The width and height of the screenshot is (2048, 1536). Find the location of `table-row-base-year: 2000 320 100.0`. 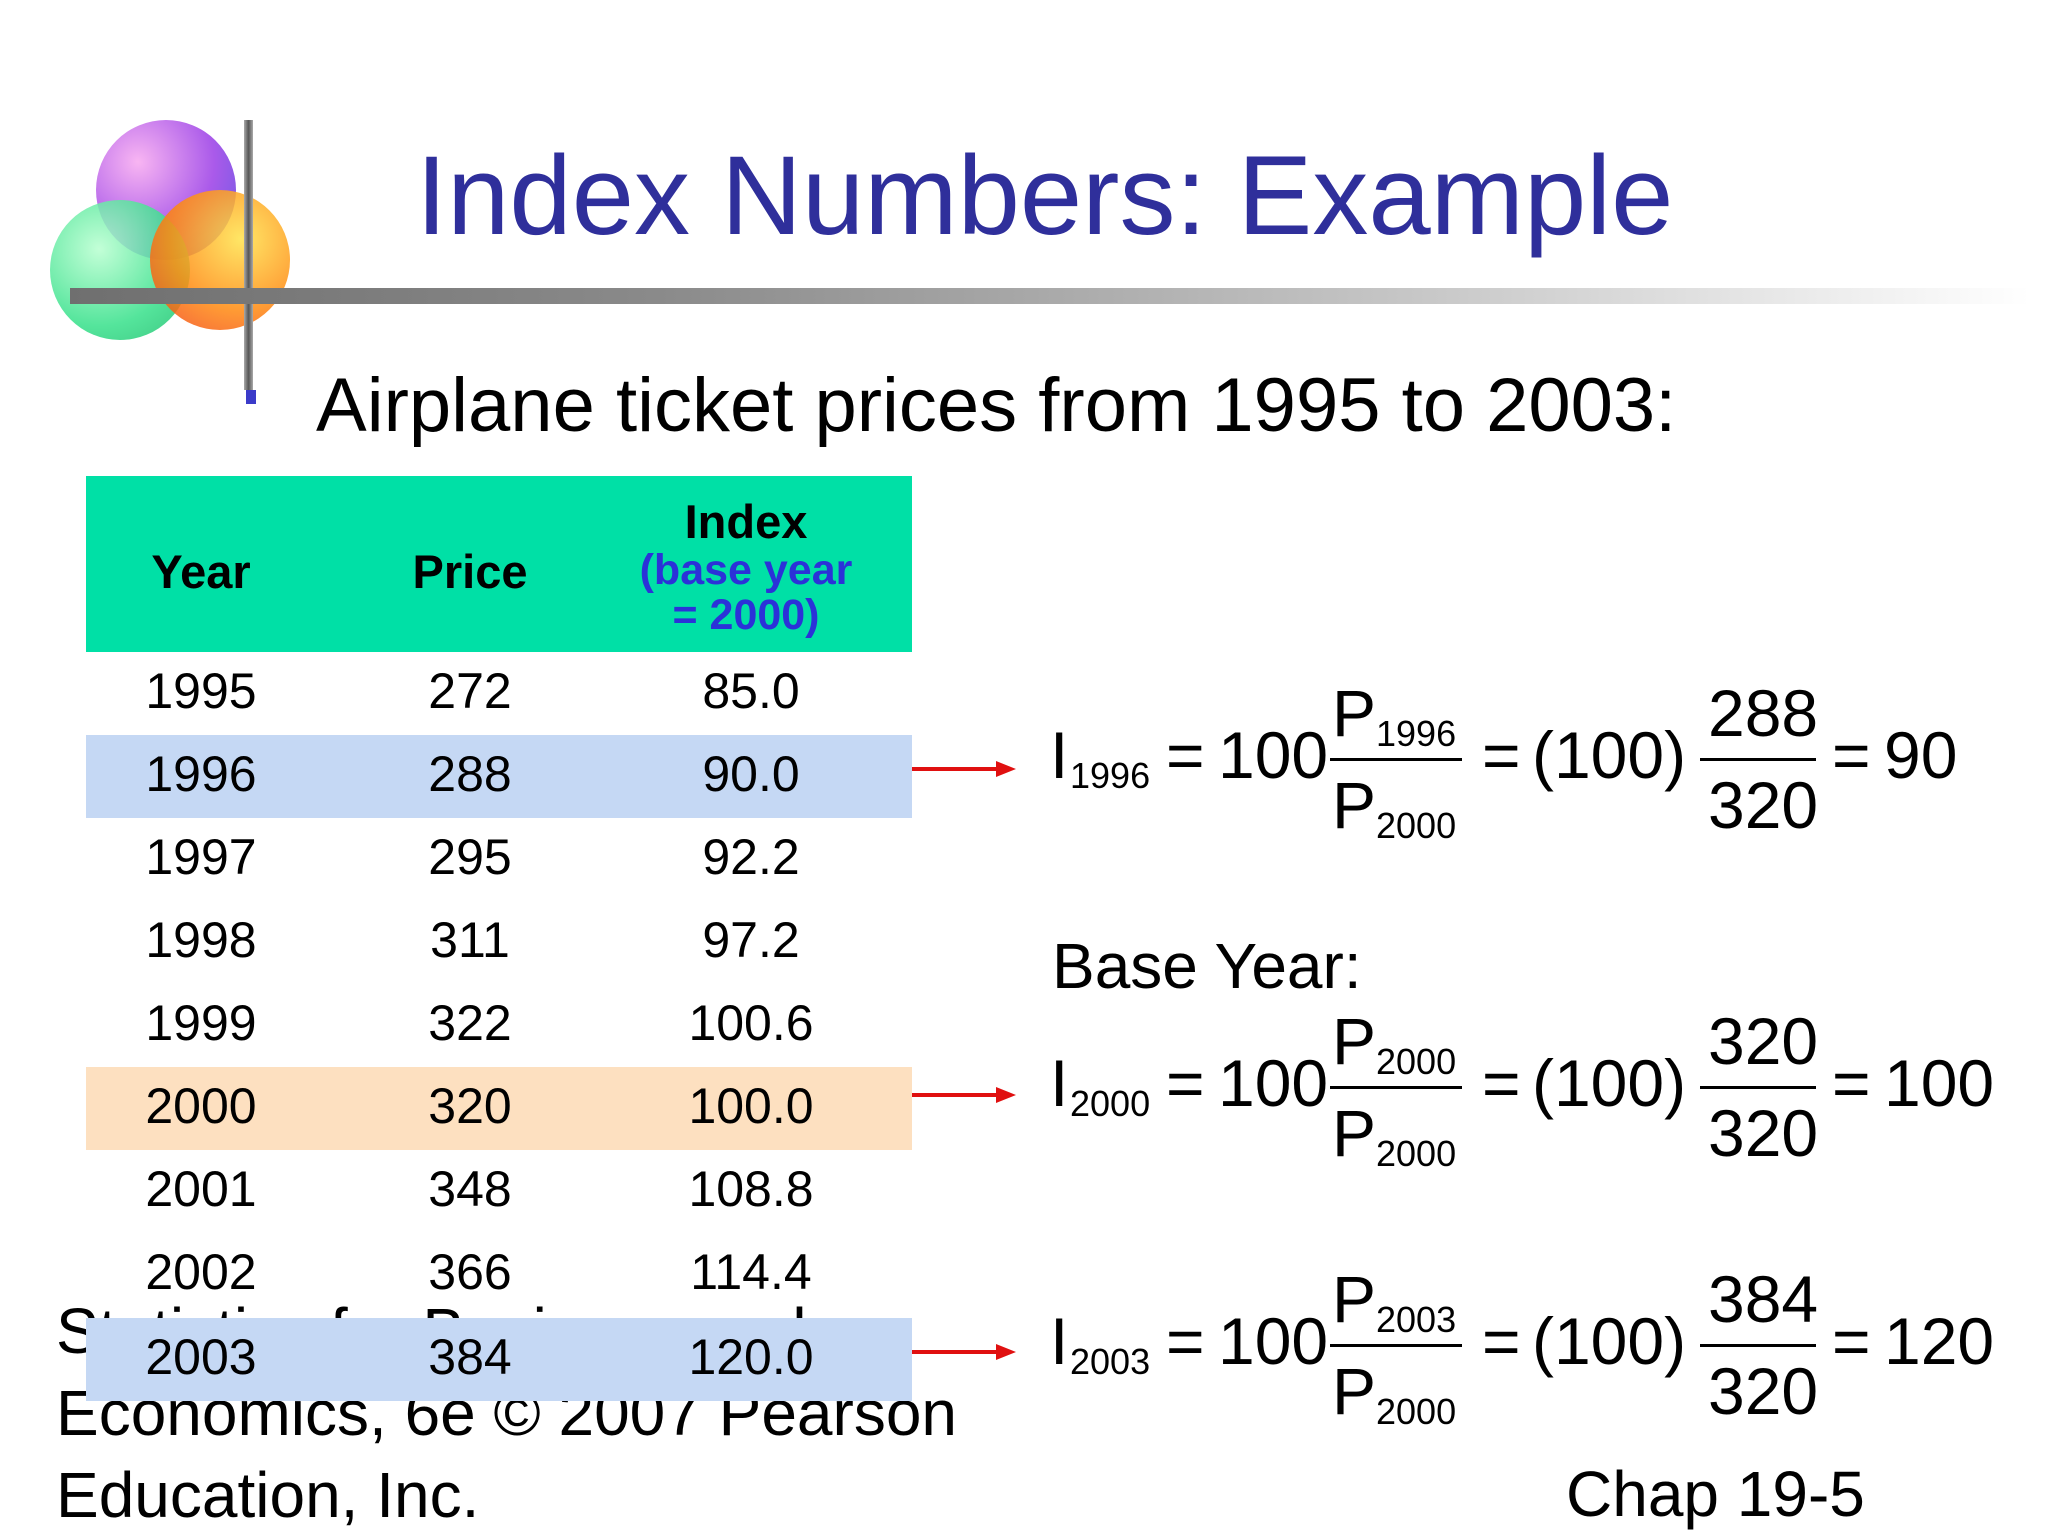

table-row-base-year: 2000 320 100.0 is located at coordinates (499, 1108).